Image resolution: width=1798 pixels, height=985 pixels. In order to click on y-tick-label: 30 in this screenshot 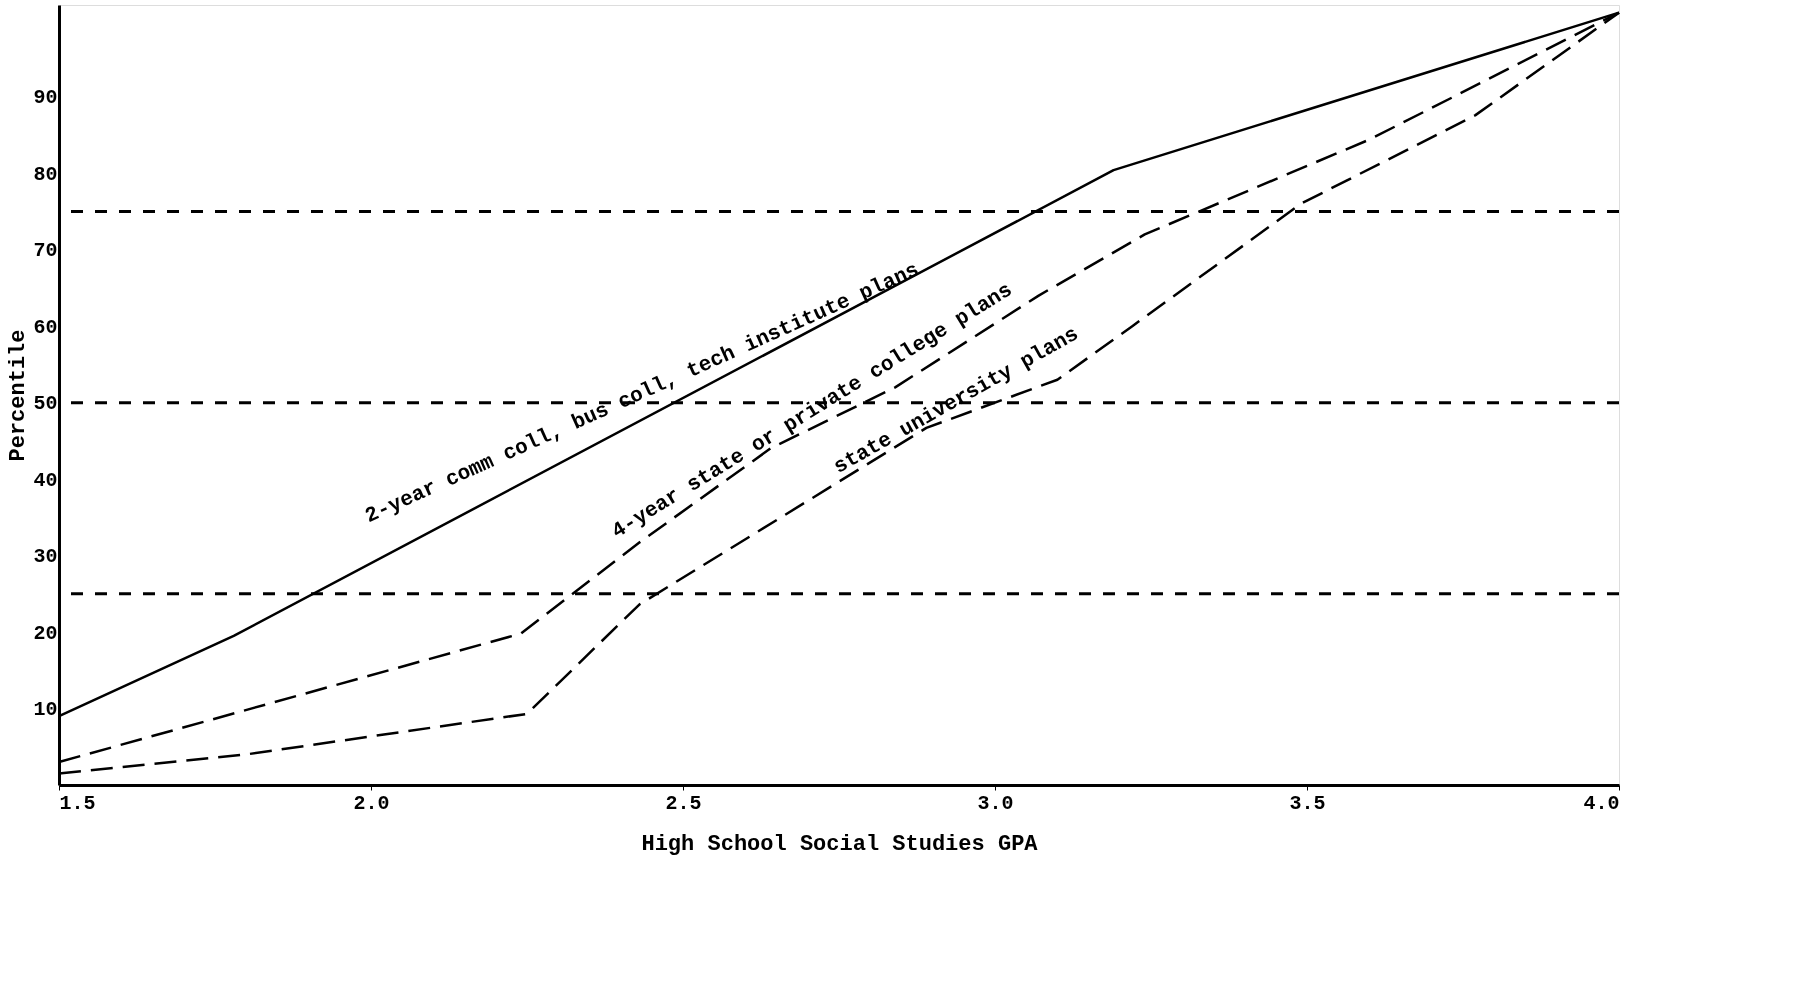, I will do `click(45, 557)`.